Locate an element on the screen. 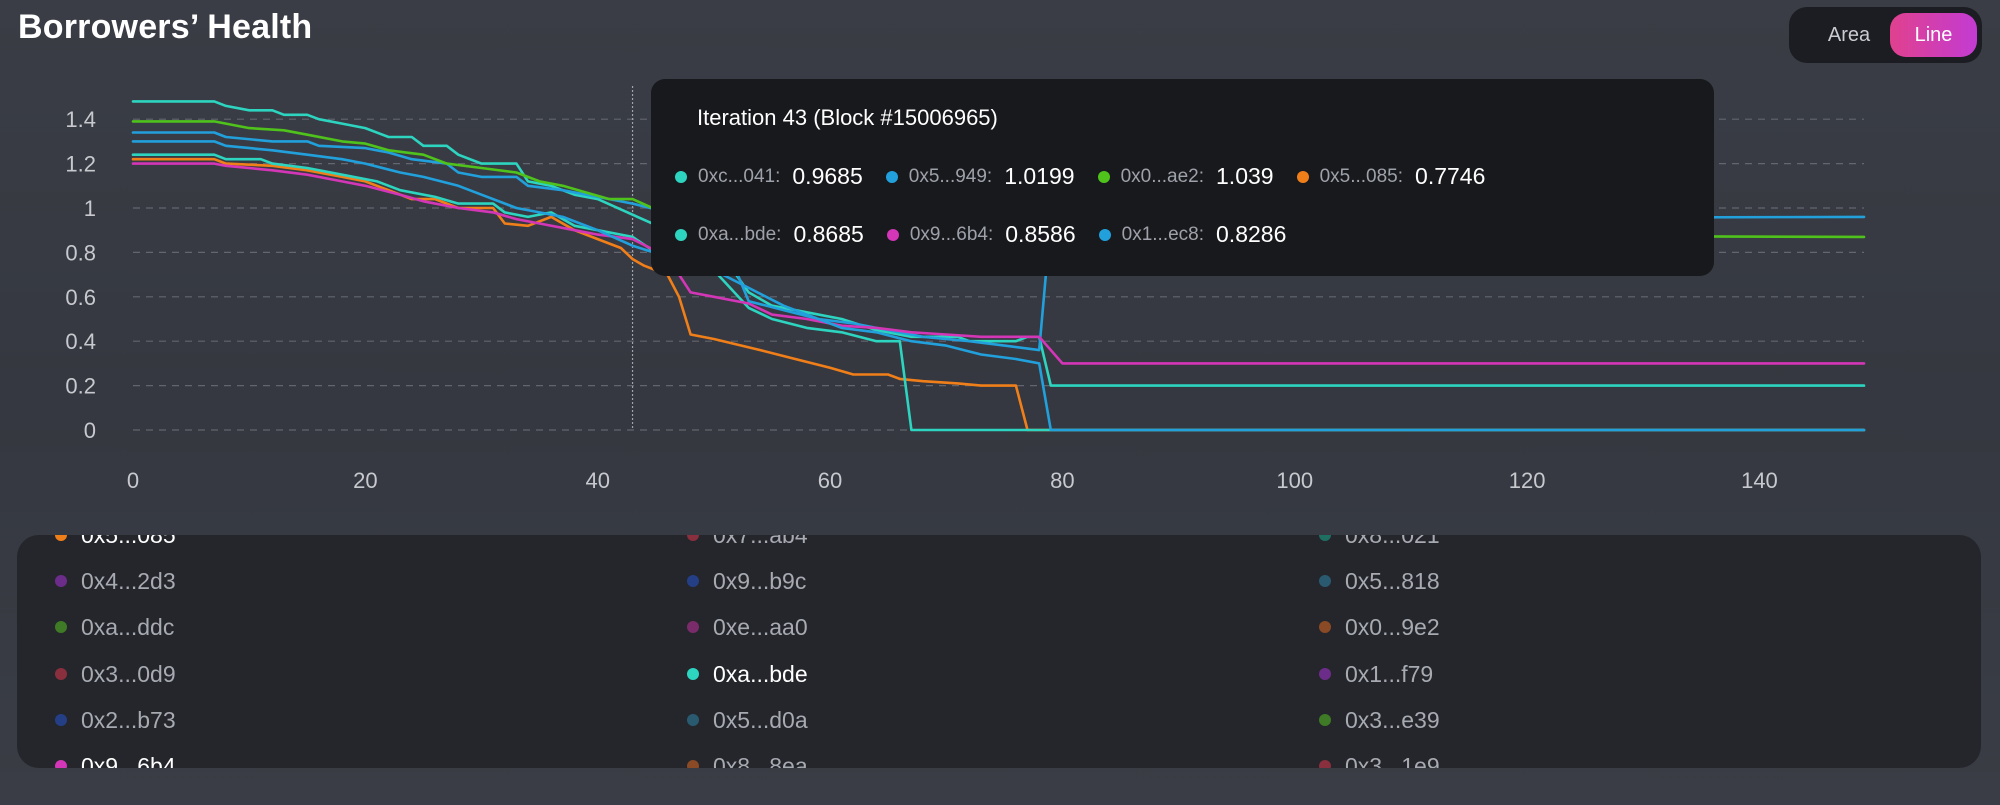 Image resolution: width=2000 pixels, height=805 pixels. x-tick-label: 60 is located at coordinates (830, 480).